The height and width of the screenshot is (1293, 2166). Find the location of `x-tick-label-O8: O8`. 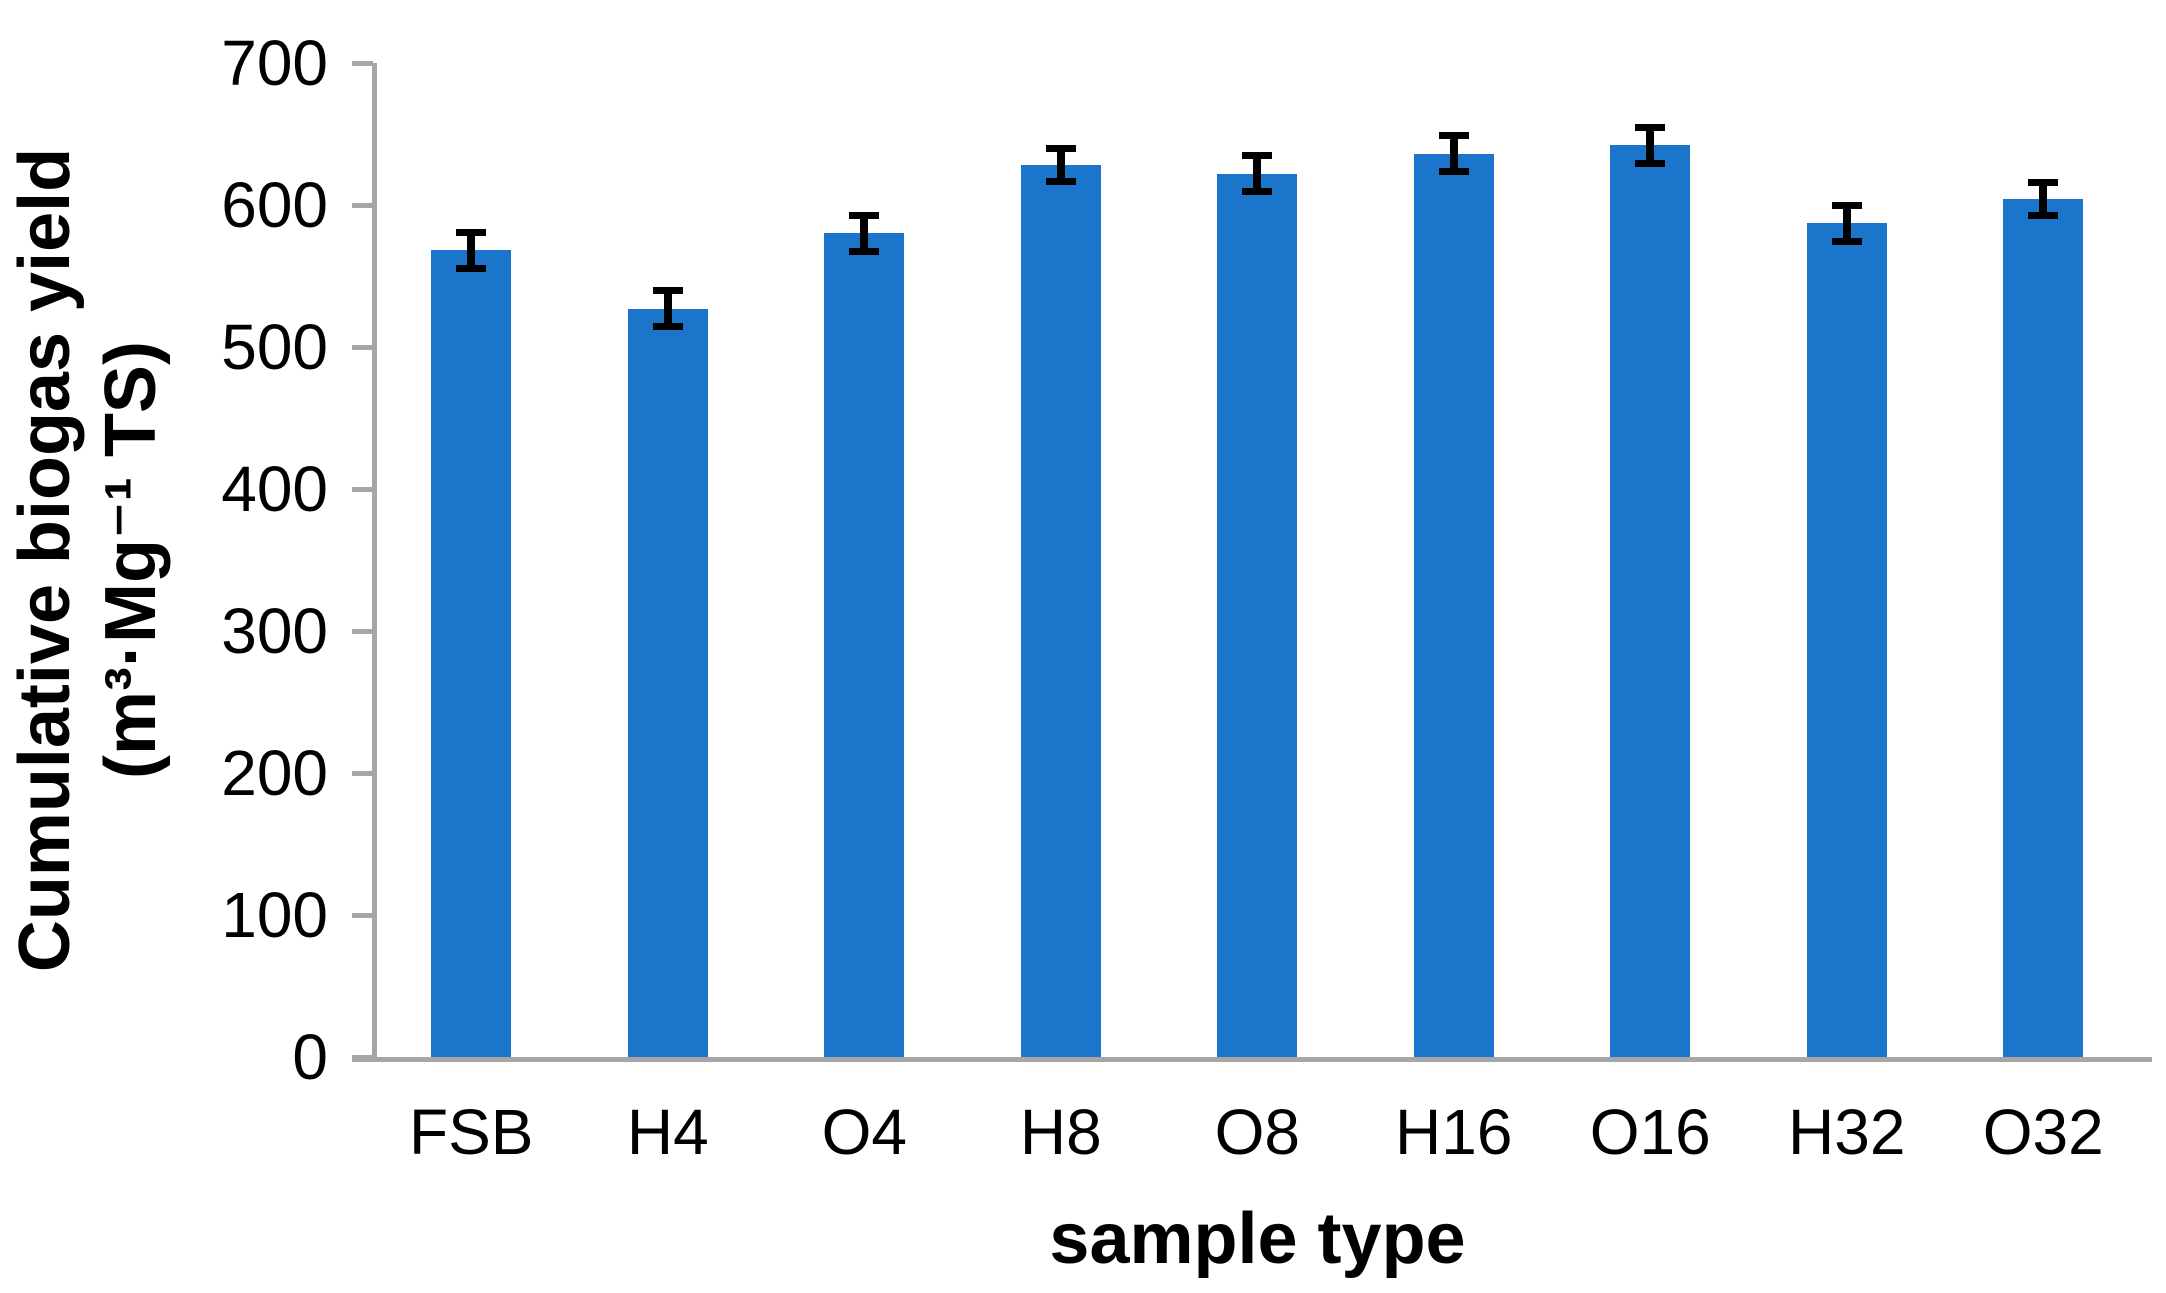

x-tick-label-O8: O8 is located at coordinates (1257, 1132).